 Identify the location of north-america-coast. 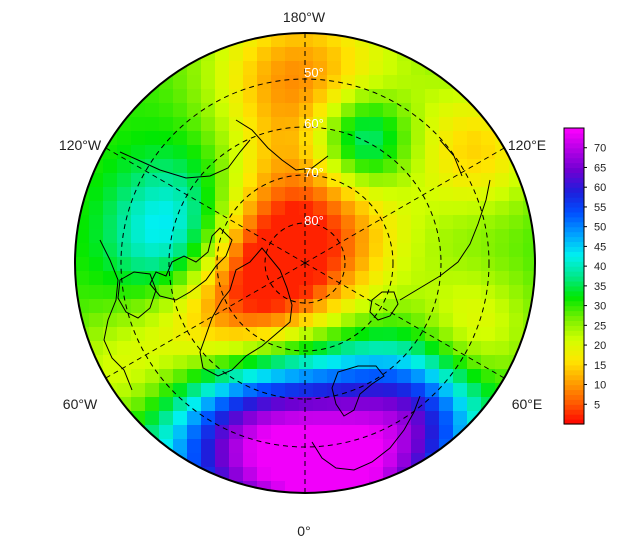
(175, 265).